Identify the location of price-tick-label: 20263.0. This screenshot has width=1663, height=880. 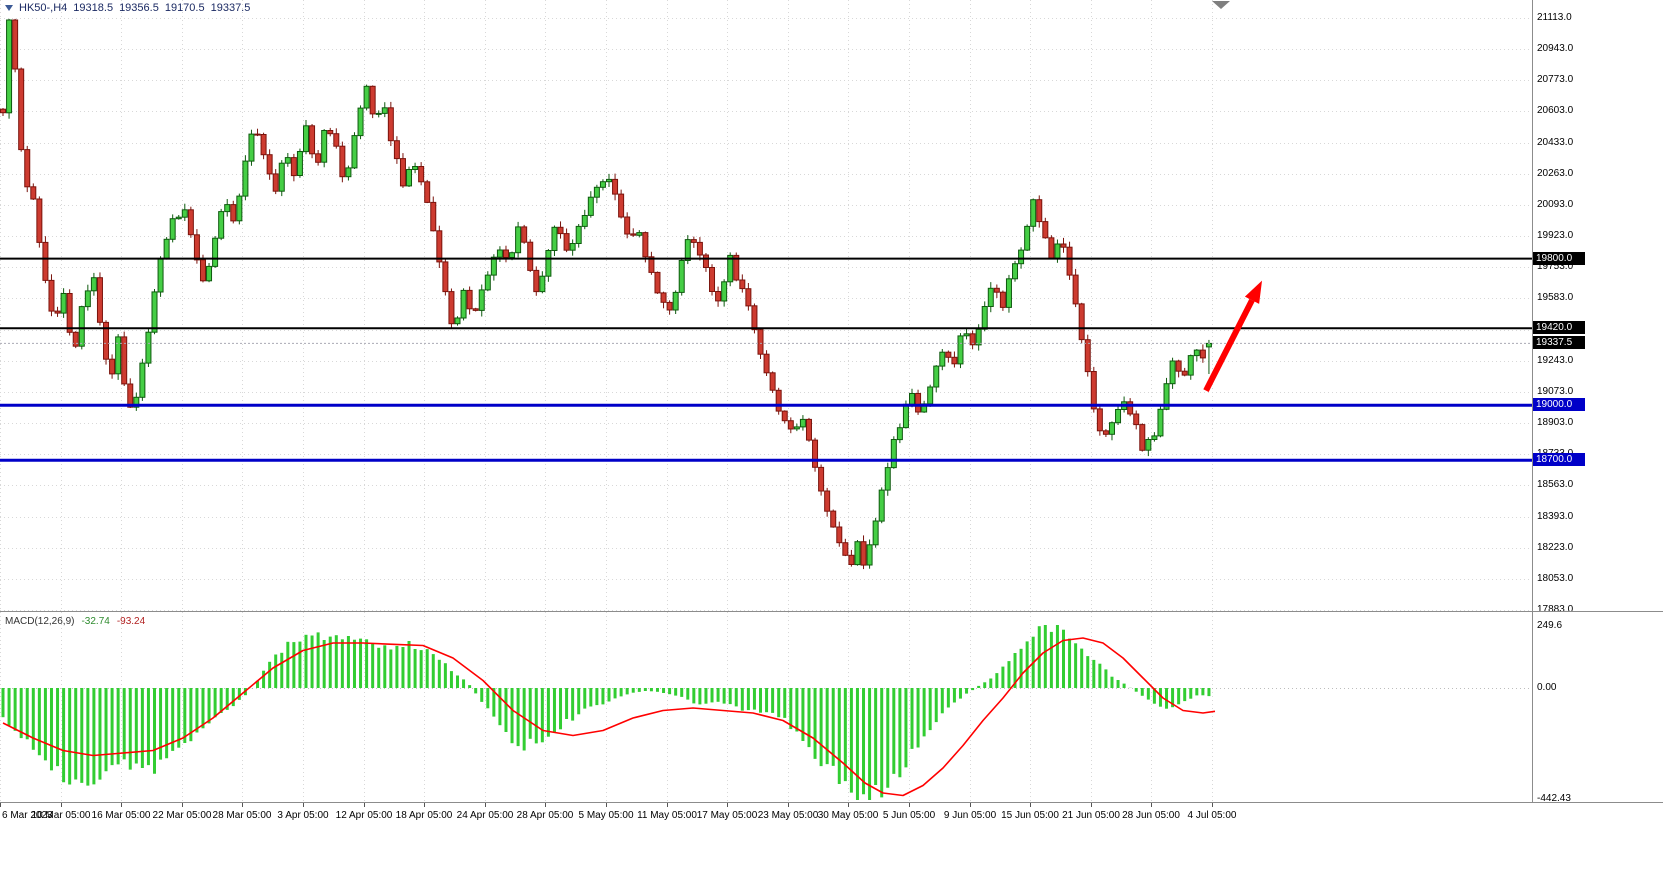
(1555, 173).